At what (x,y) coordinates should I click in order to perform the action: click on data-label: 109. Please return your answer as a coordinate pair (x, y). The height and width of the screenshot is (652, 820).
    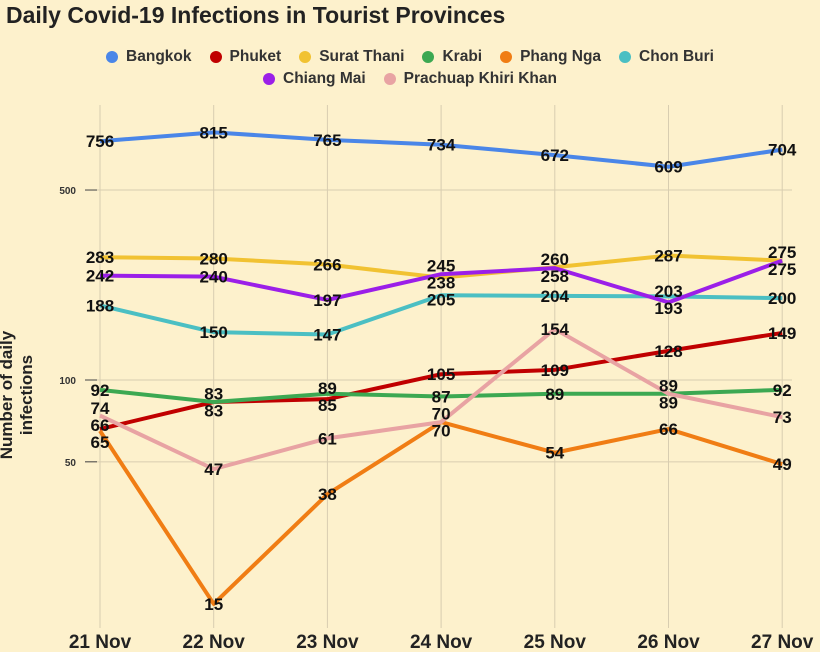
    Looking at the image, I should click on (555, 370).